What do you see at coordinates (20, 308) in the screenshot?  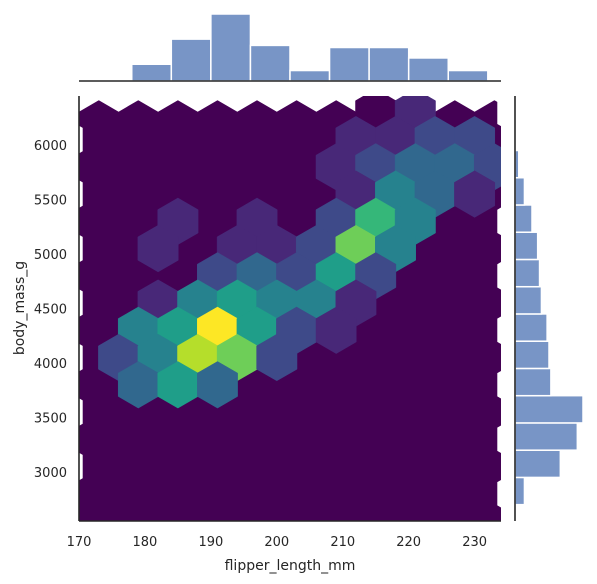 I see `y-axis-label: body_mass_g` at bounding box center [20, 308].